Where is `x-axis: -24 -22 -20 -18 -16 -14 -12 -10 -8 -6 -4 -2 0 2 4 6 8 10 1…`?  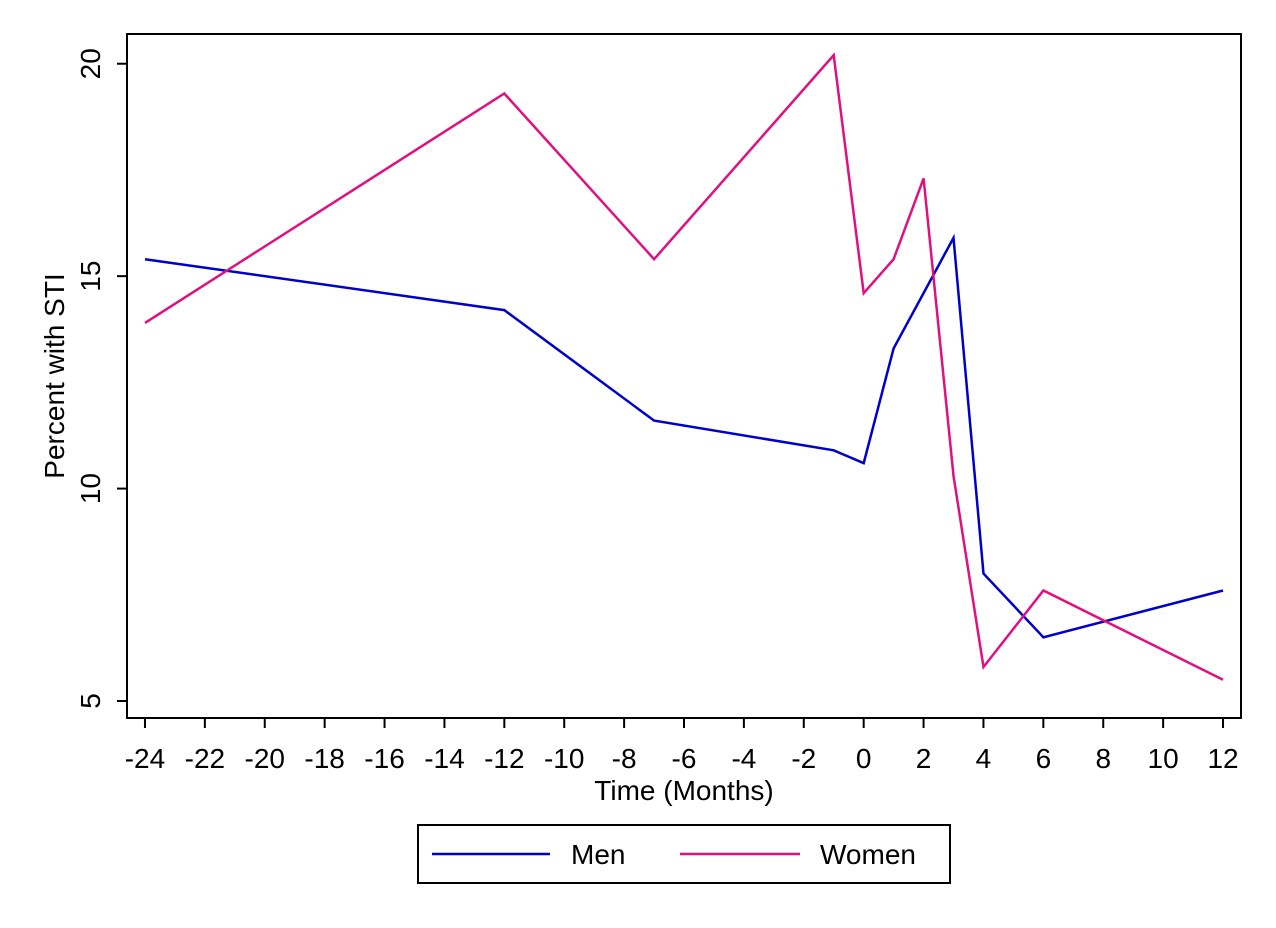
x-axis: -24 -22 -20 -18 -16 -14 -12 -10 -8 -6 -4 -2 0 2 4 6 8 10 1… is located at coordinates (682, 746).